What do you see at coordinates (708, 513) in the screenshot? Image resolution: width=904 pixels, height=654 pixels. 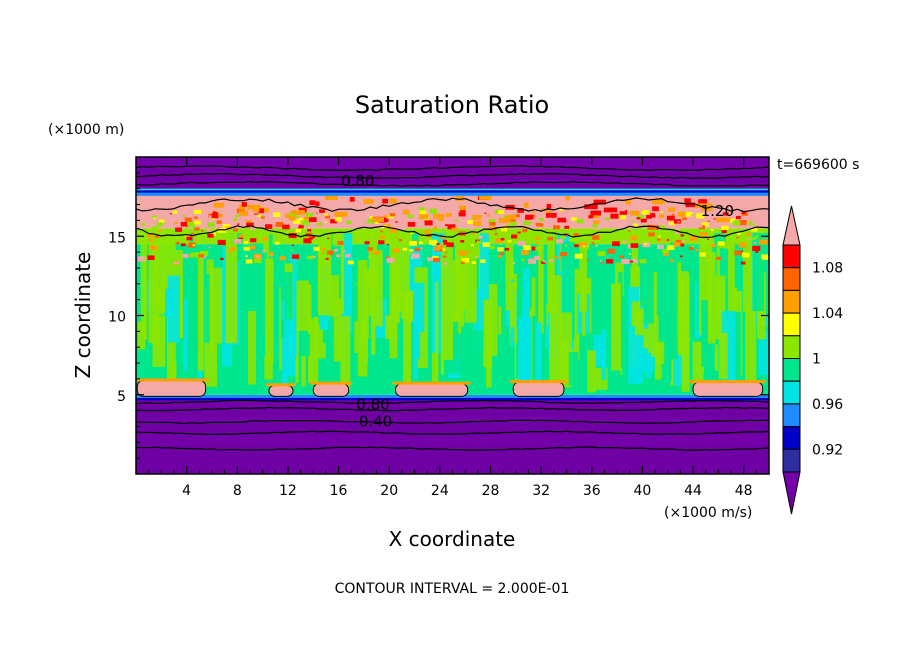 I see `x-unit-label: (×1000 m/s)` at bounding box center [708, 513].